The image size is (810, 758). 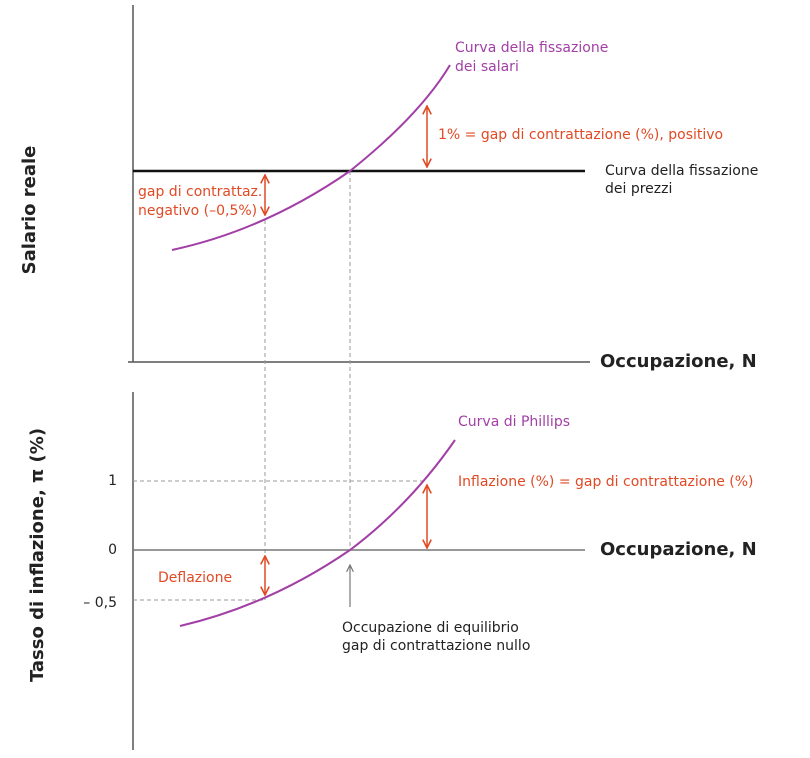 I want to click on wage-curve, so click(x=311, y=157).